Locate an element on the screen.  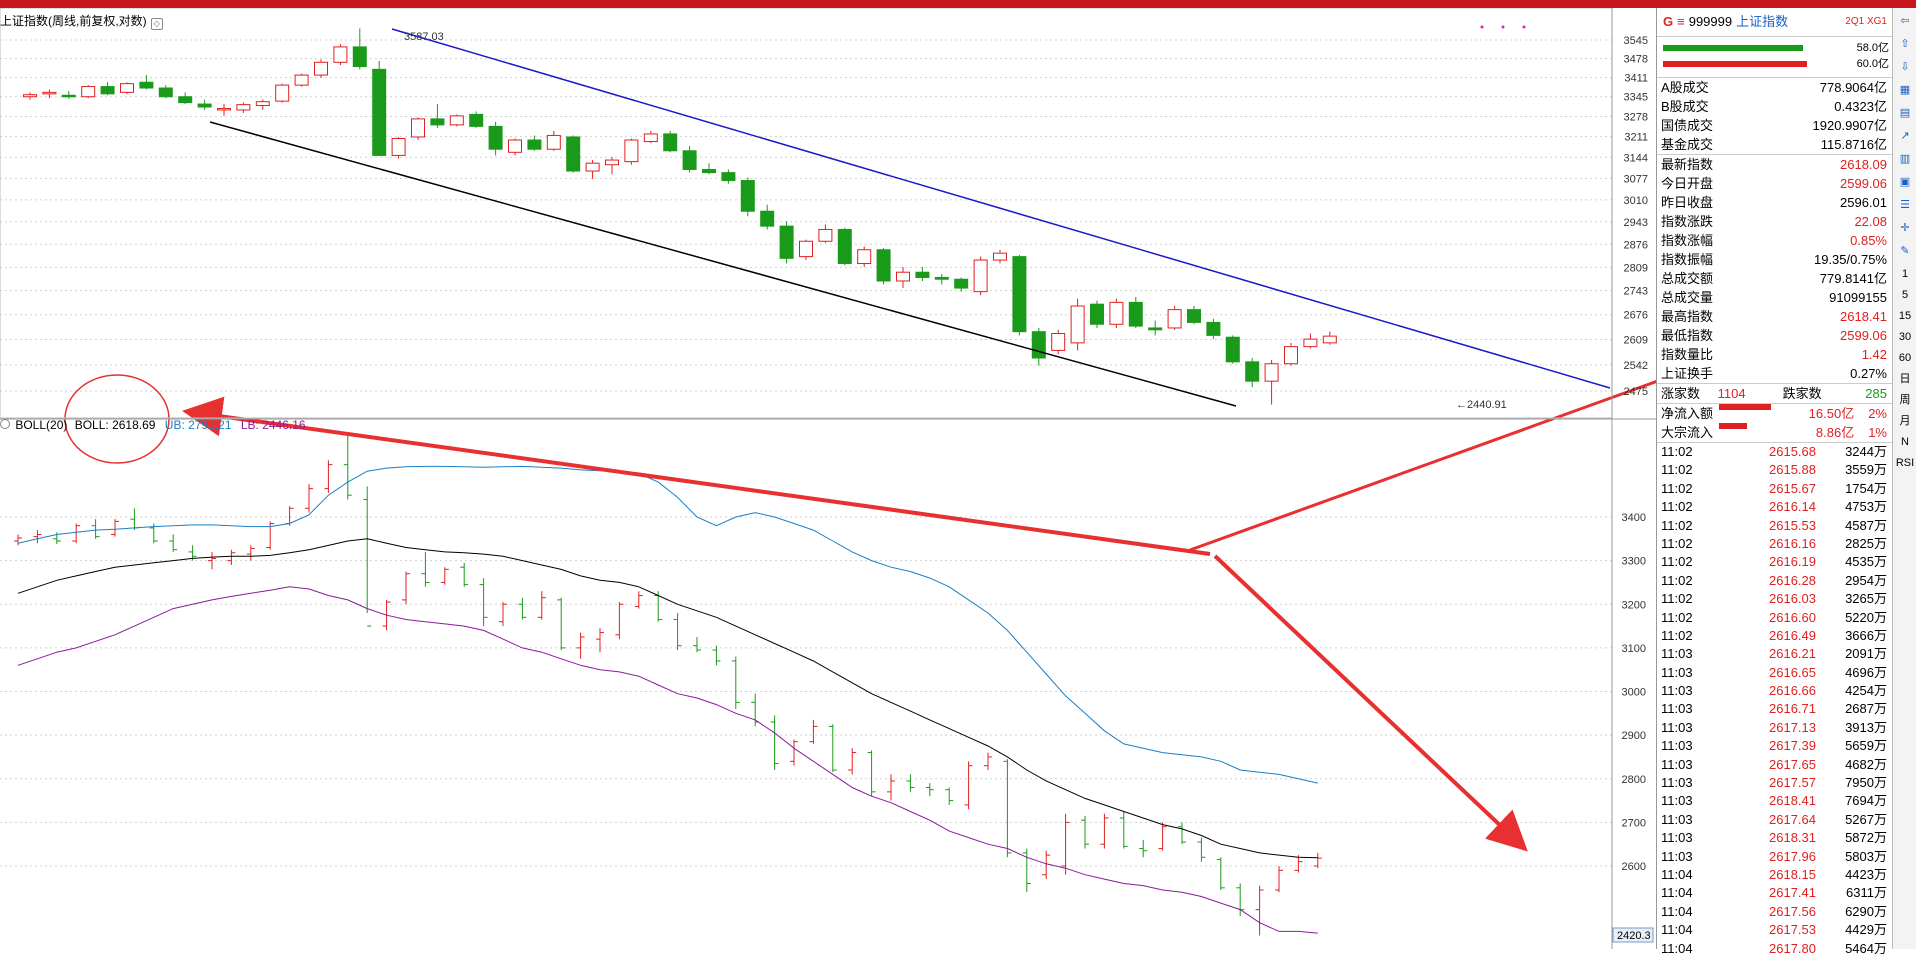
period-button: 5 is located at coordinates (1905, 295).